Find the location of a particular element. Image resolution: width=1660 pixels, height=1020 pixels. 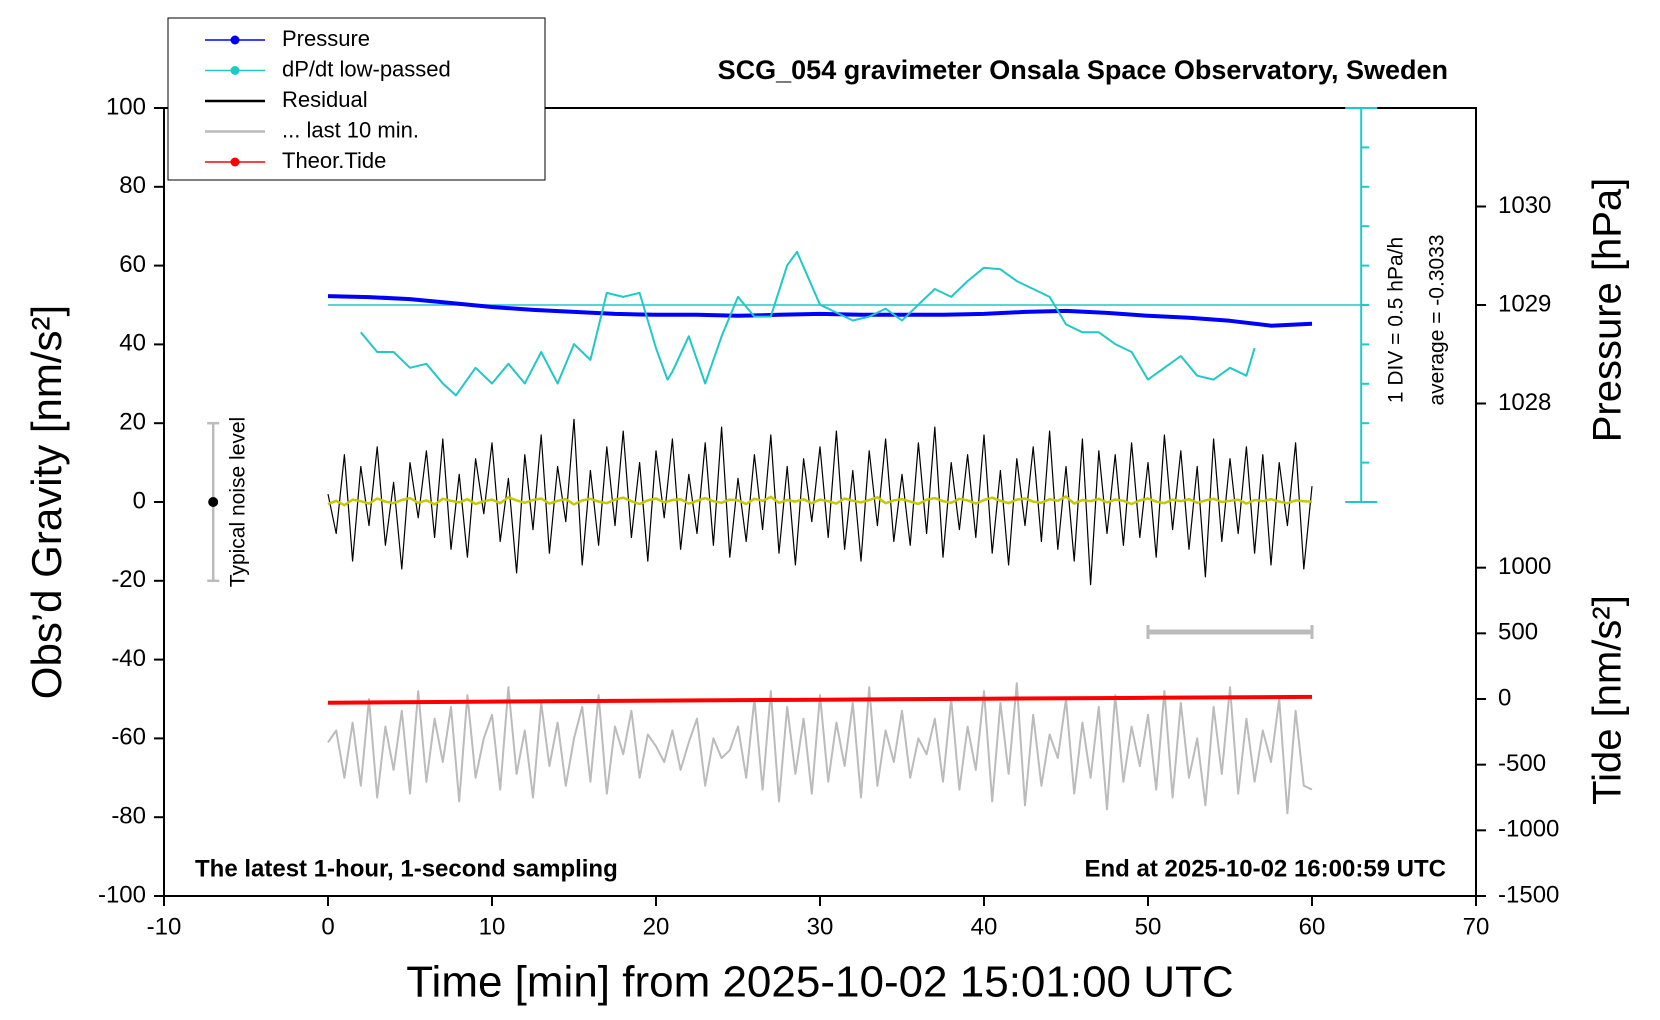

dpdt-average-label: average = -0.3033 is located at coordinates (1437, 319).